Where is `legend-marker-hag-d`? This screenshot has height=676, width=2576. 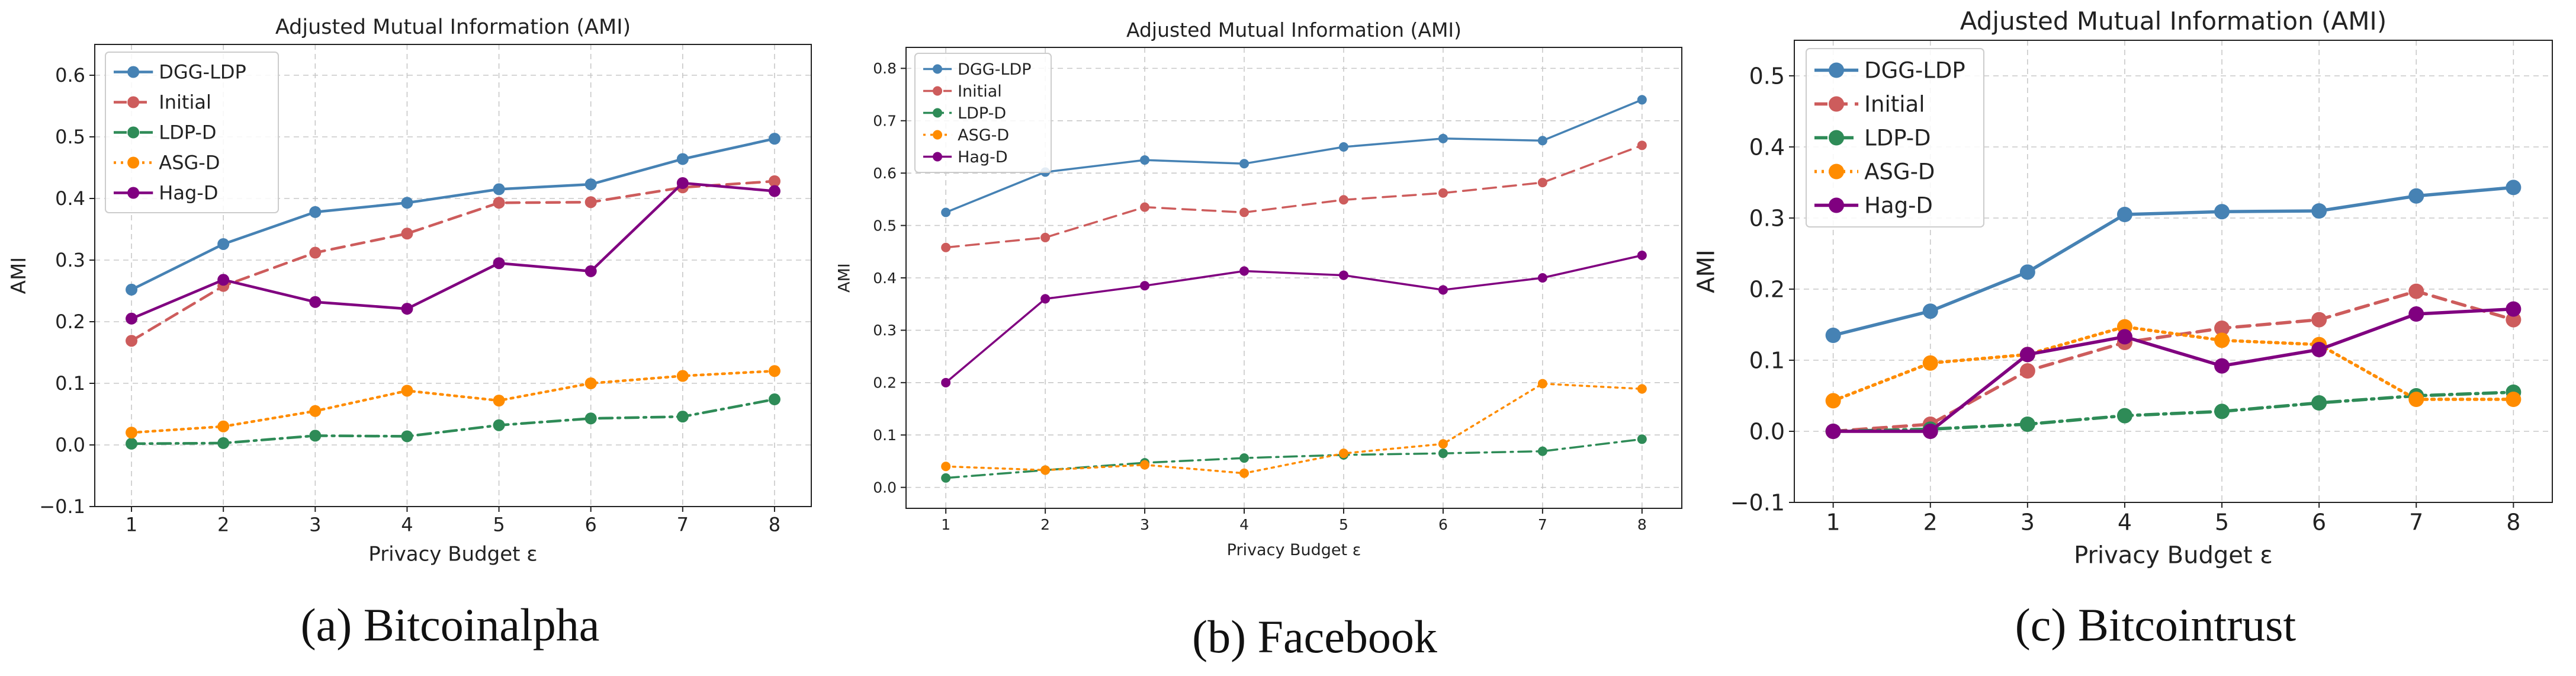 legend-marker-hag-d is located at coordinates (1837, 205).